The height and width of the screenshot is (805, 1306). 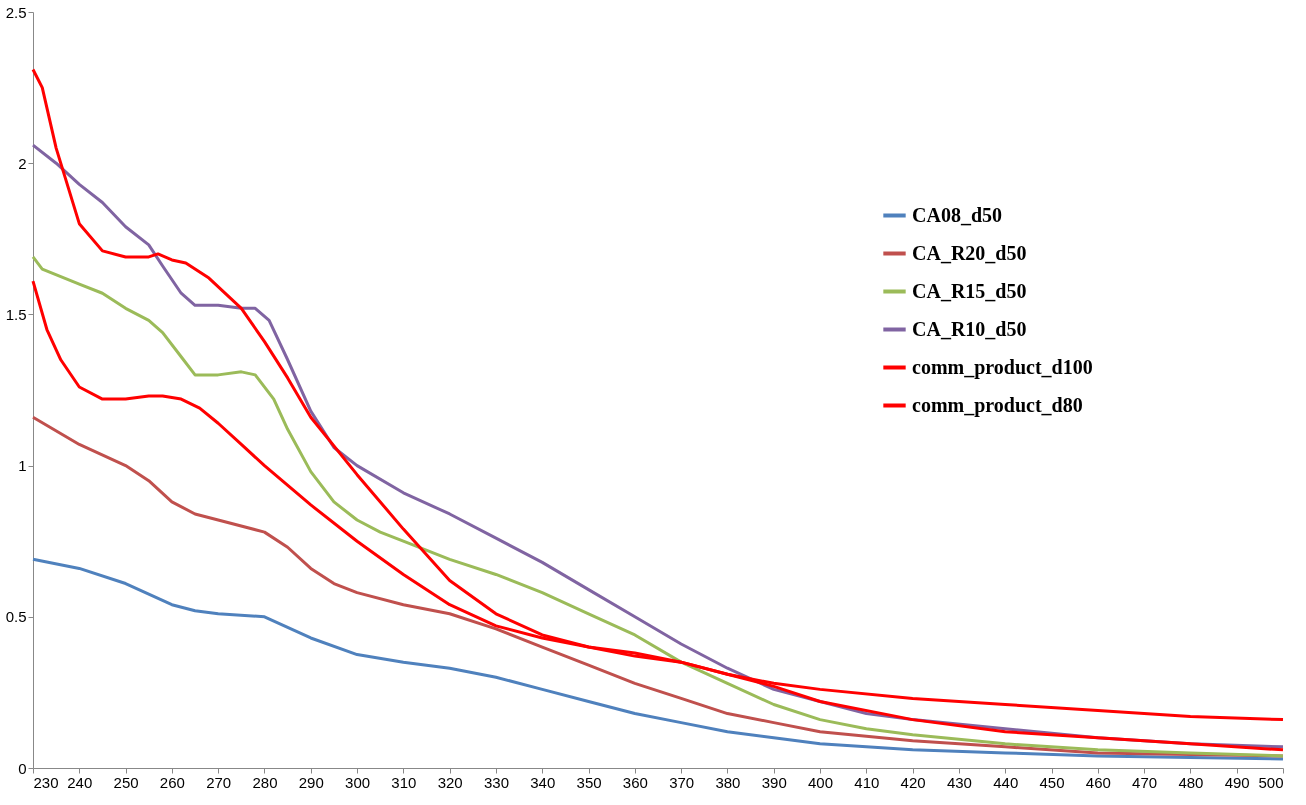 I want to click on x-tick-label: 490, so click(x=1237, y=782).